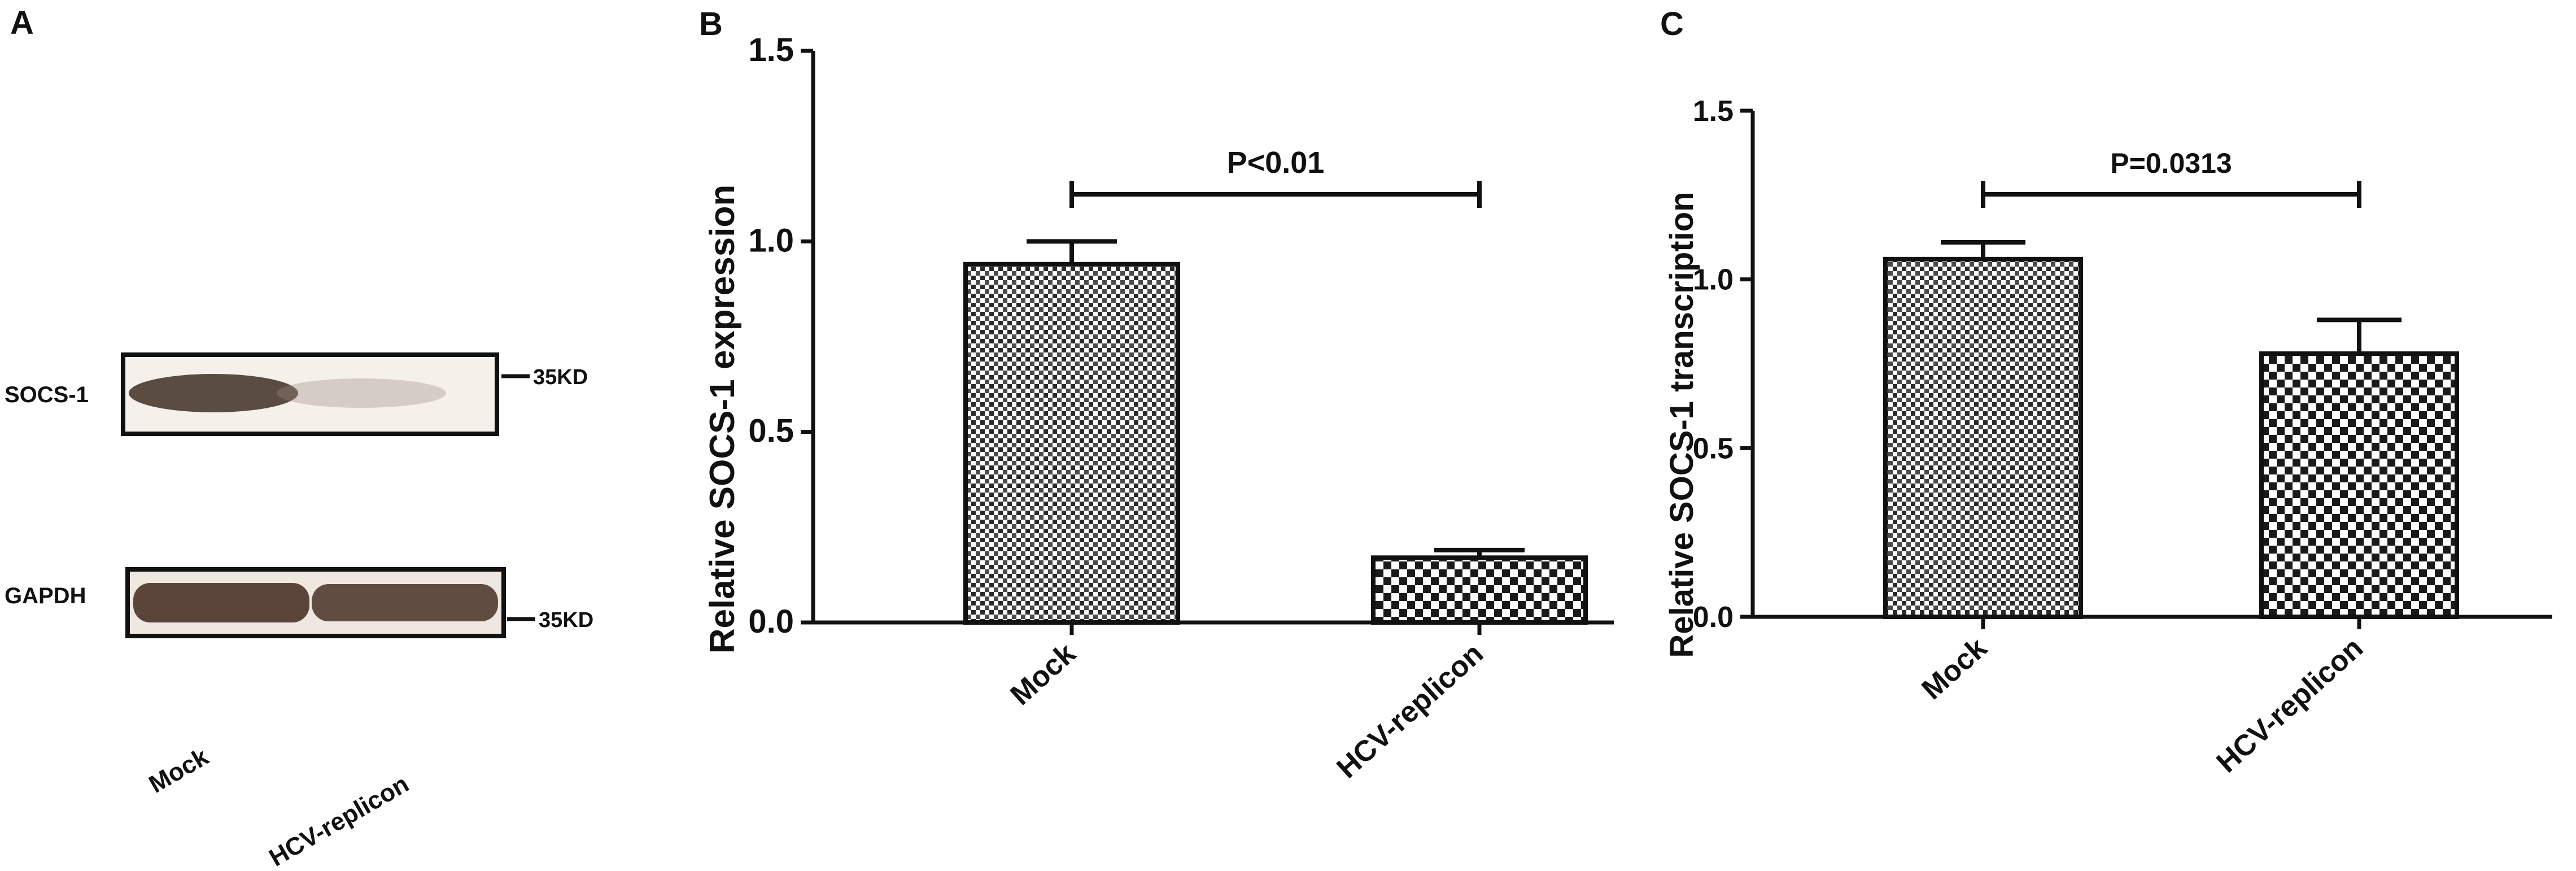 The height and width of the screenshot is (871, 2576). What do you see at coordinates (1714, 280) in the screenshot?
I see `panel-c-y-tick-label: 1.0` at bounding box center [1714, 280].